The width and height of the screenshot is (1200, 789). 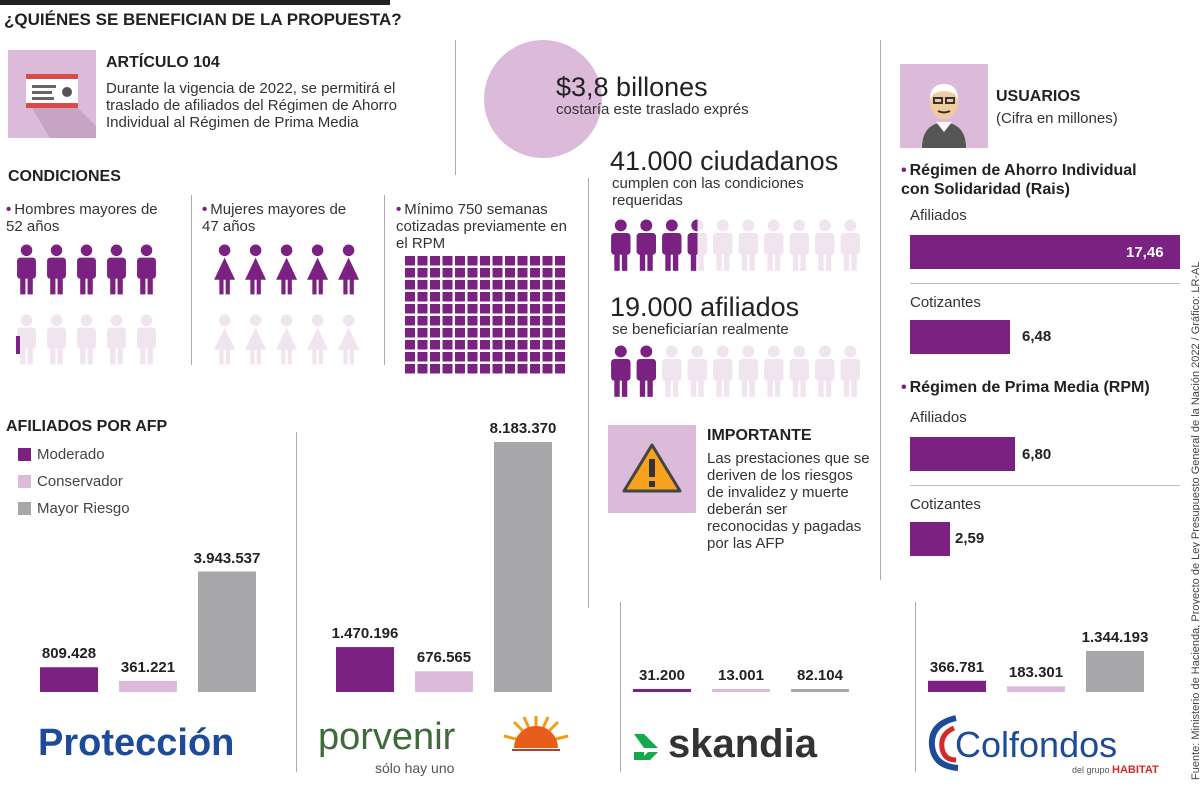 I want to click on certificate-icon, so click(x=52, y=94).